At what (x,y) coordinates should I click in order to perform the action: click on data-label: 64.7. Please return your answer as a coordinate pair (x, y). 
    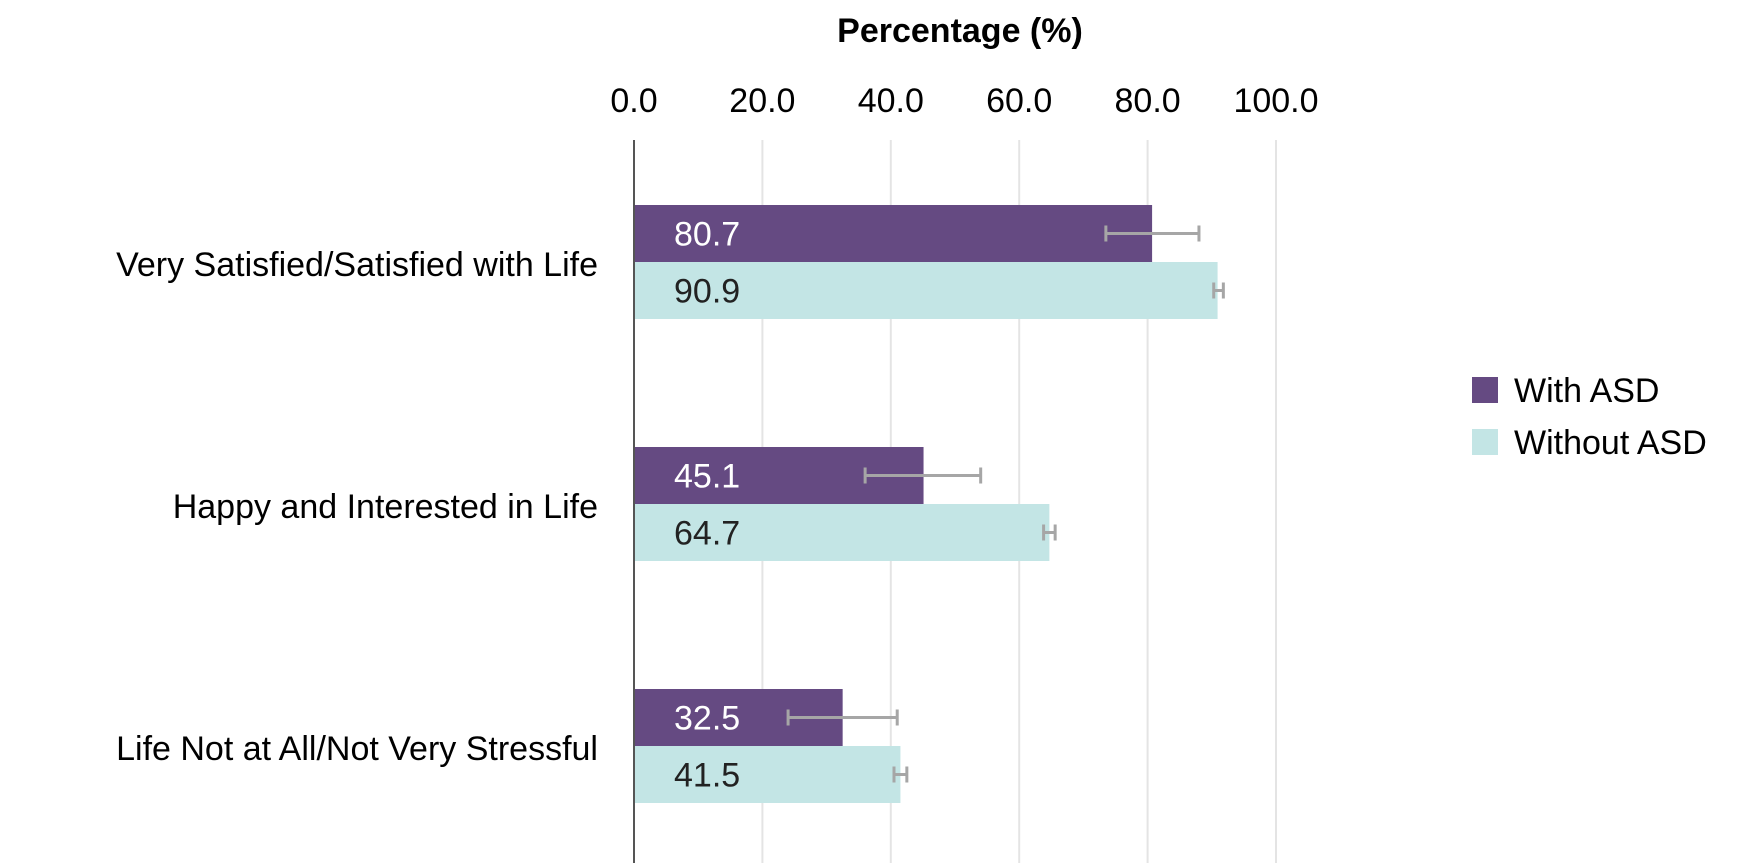
    Looking at the image, I should click on (707, 534).